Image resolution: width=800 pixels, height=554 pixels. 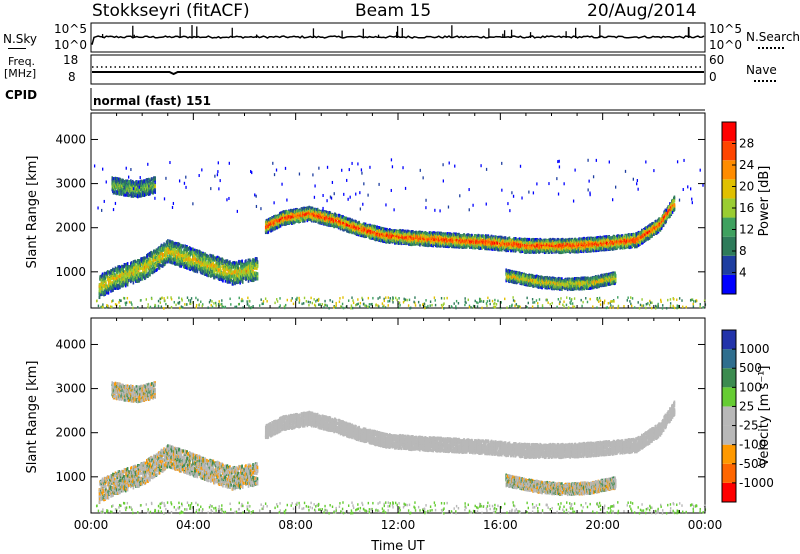 What do you see at coordinates (743, 251) in the screenshot?
I see `colorbar-tick-label: 8` at bounding box center [743, 251].